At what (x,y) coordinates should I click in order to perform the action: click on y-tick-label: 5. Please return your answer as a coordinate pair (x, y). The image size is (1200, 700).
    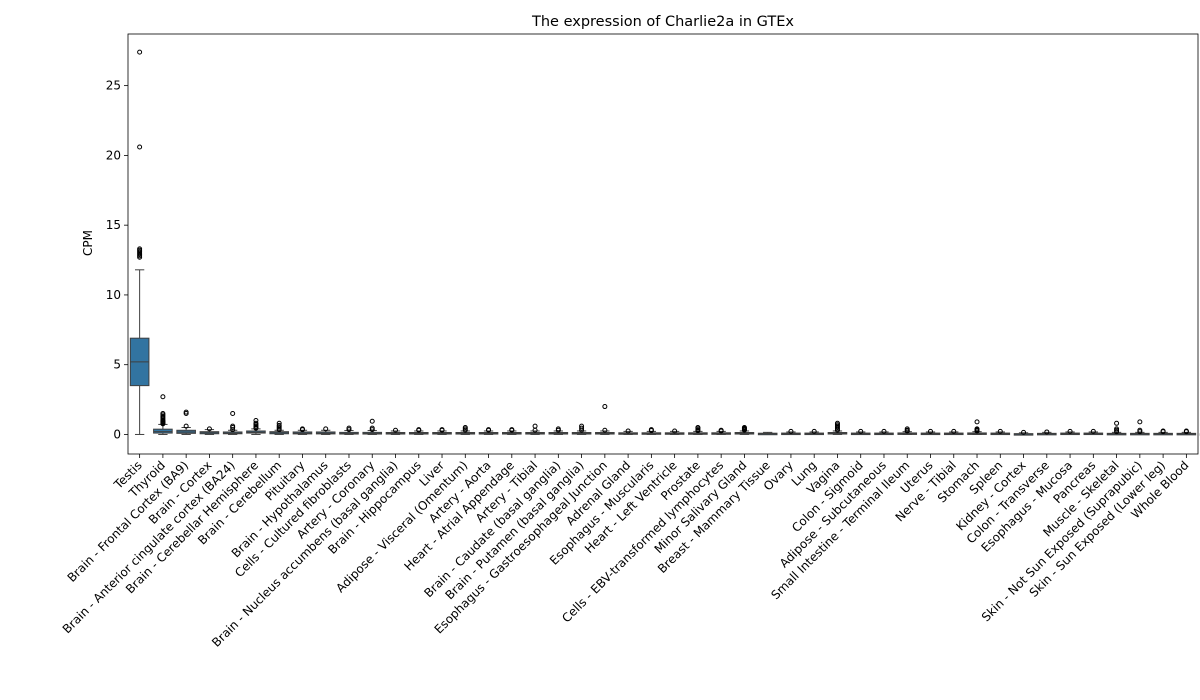
    Looking at the image, I should click on (117, 365).